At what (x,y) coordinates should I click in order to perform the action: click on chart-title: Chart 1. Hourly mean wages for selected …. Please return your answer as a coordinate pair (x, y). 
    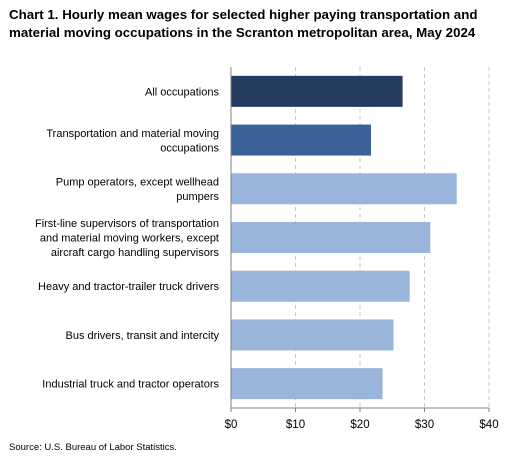
    Looking at the image, I should click on (243, 23).